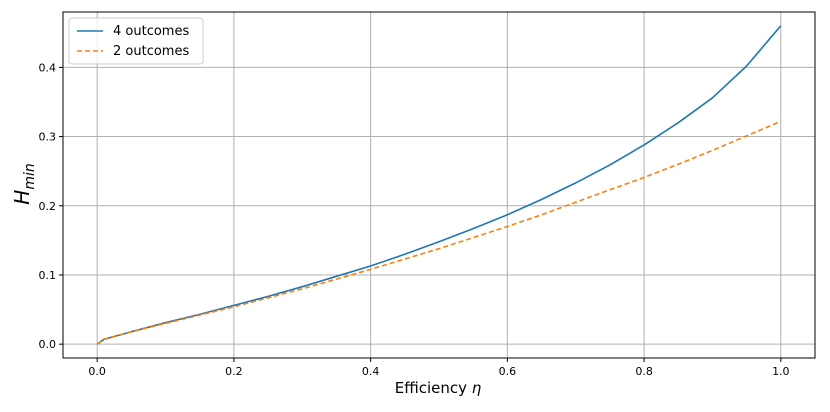 This screenshot has width=830, height=412. What do you see at coordinates (644, 371) in the screenshot?
I see `x-tick-label: 0.8` at bounding box center [644, 371].